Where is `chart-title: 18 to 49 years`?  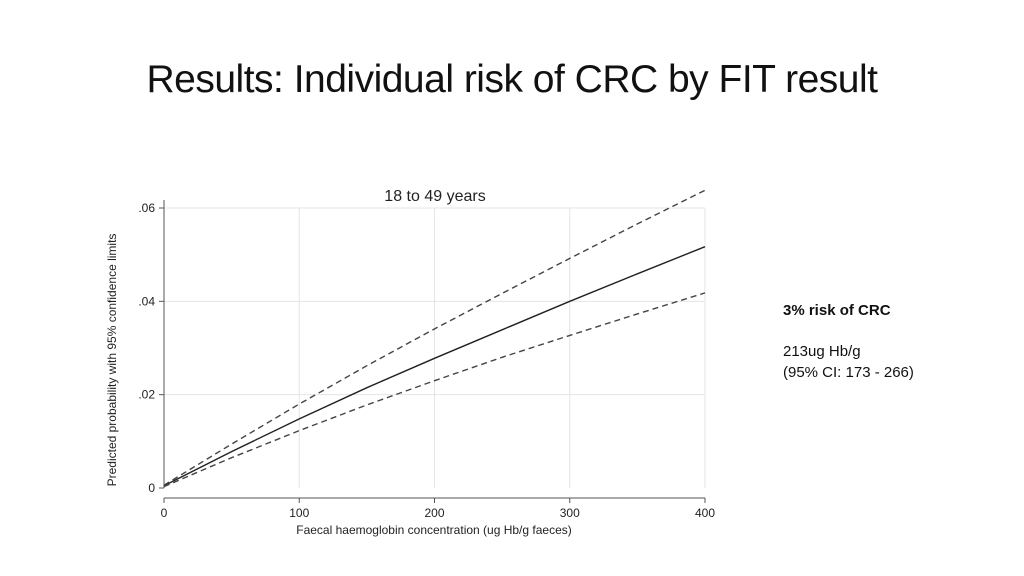
chart-title: 18 to 49 years is located at coordinates (434, 196).